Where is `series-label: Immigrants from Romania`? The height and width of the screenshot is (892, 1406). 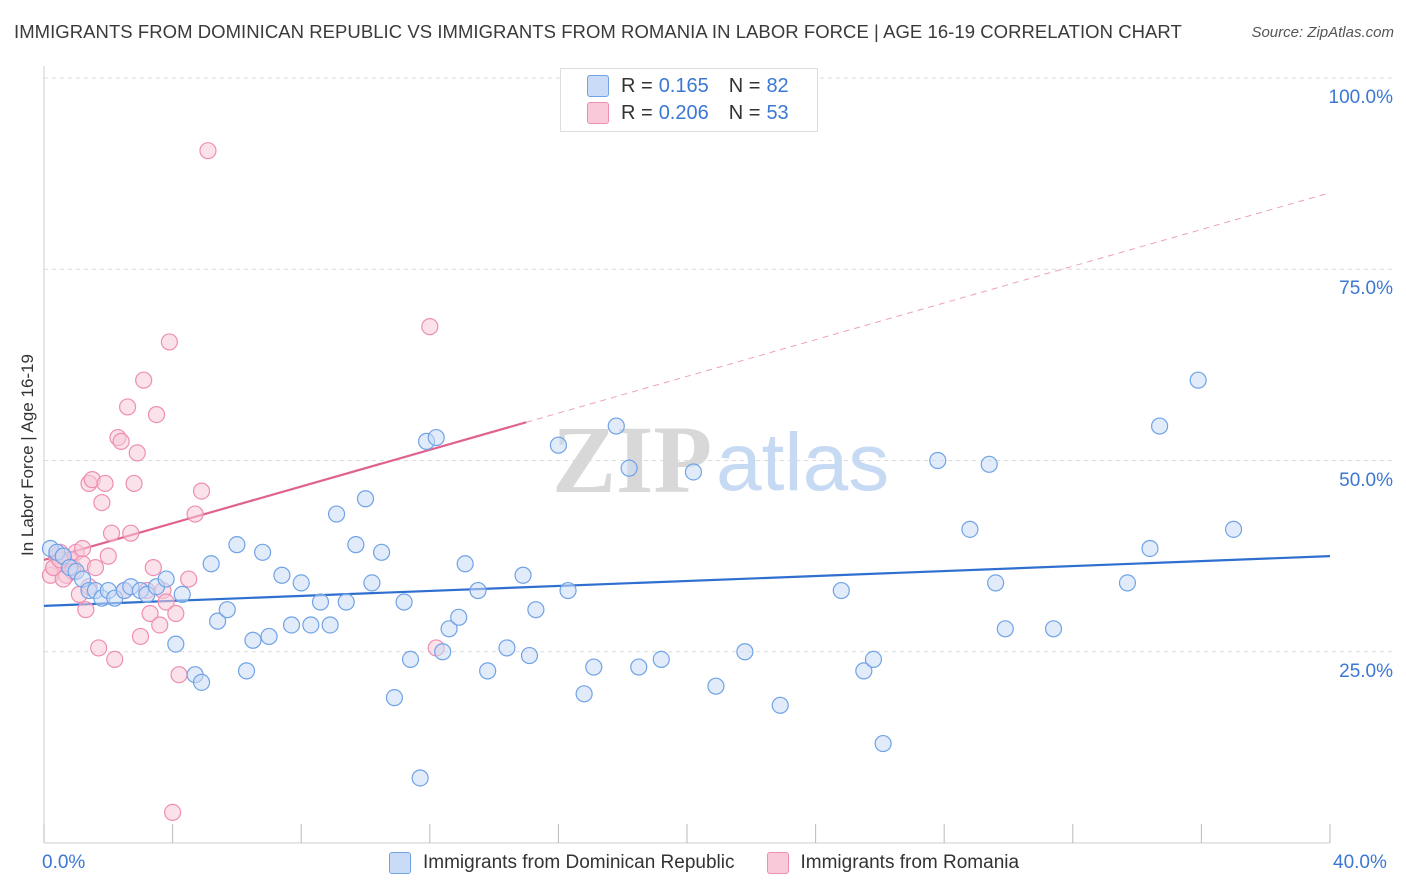 series-label: Immigrants from Romania is located at coordinates (910, 862).